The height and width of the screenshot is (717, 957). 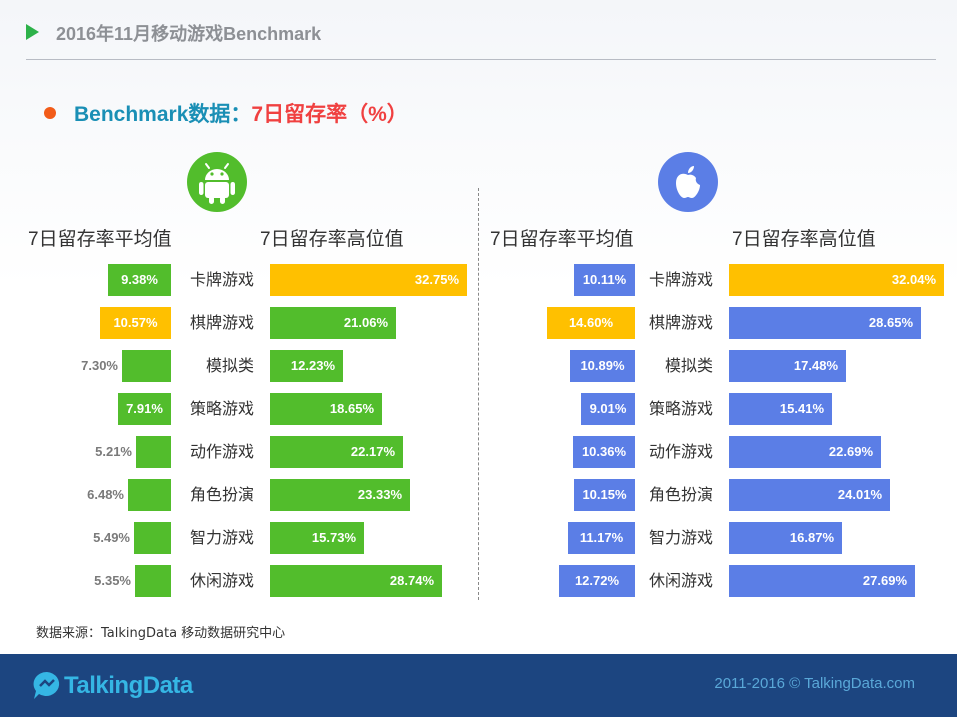 What do you see at coordinates (890, 322) in the screenshot?
I see `ios-high-label: 28.65%` at bounding box center [890, 322].